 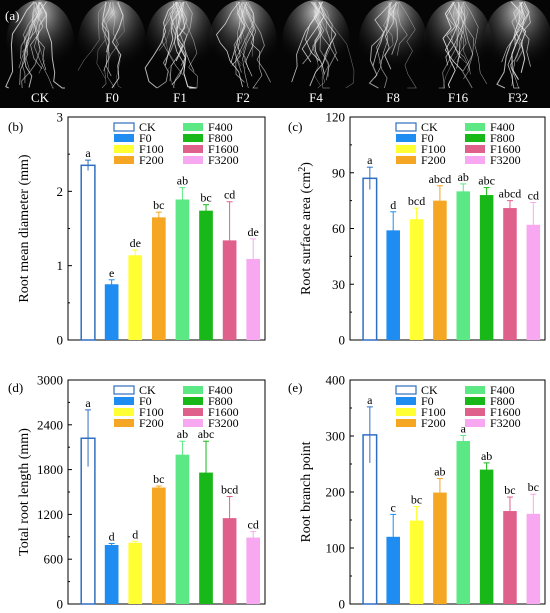 I want to click on bar-ck, so click(x=88, y=252).